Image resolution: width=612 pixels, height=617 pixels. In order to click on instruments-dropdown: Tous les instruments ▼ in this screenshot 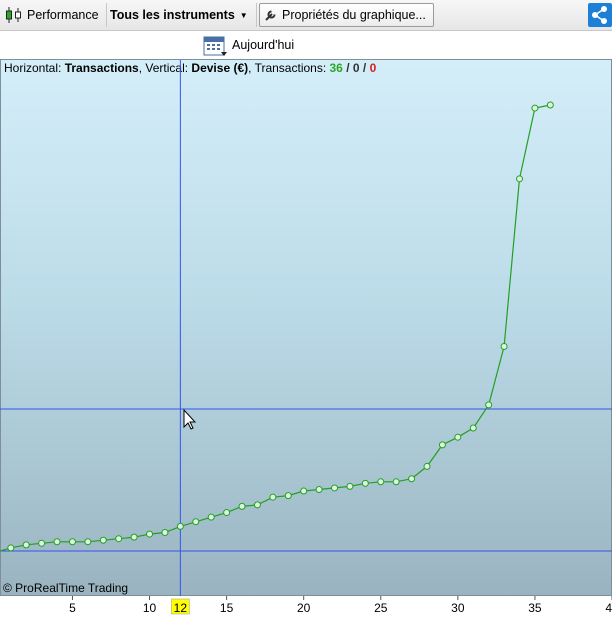, I will do `click(179, 15)`.